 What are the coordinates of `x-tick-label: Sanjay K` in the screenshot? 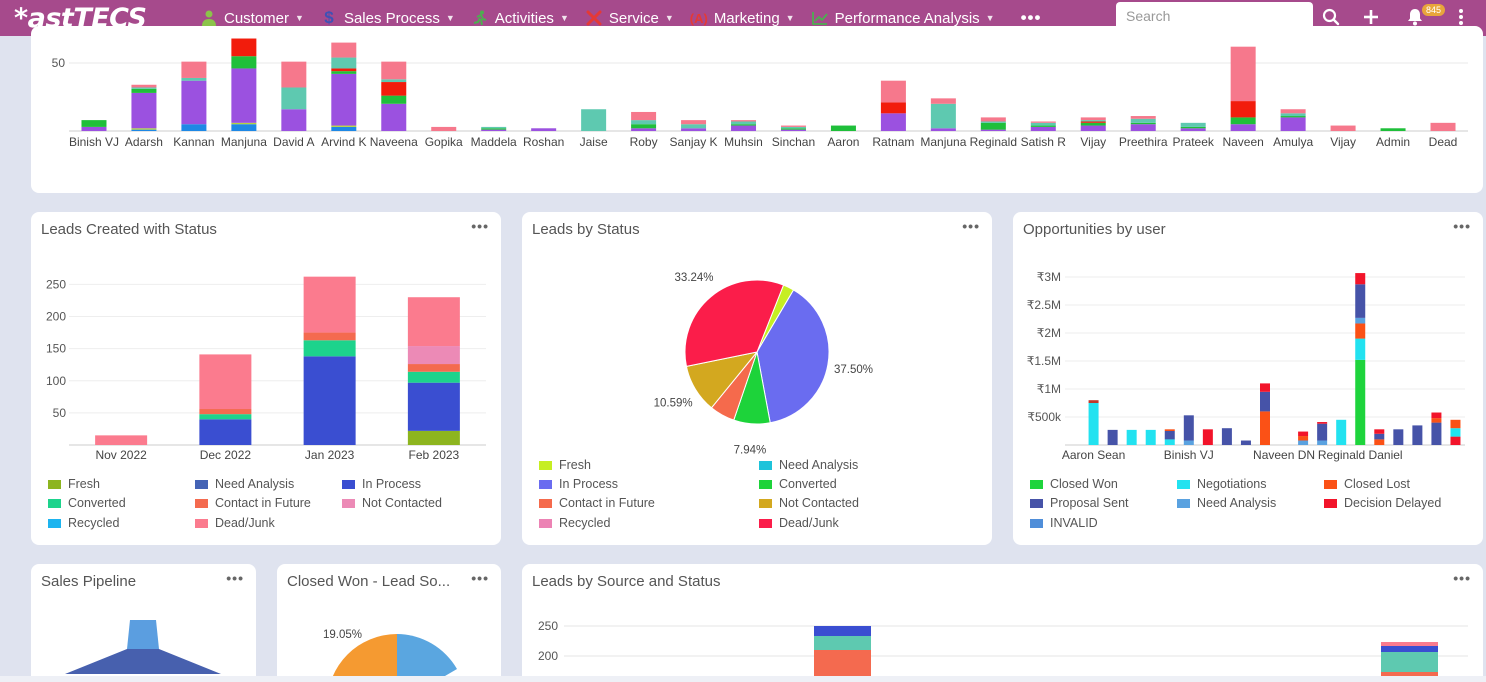 It's located at (694, 142).